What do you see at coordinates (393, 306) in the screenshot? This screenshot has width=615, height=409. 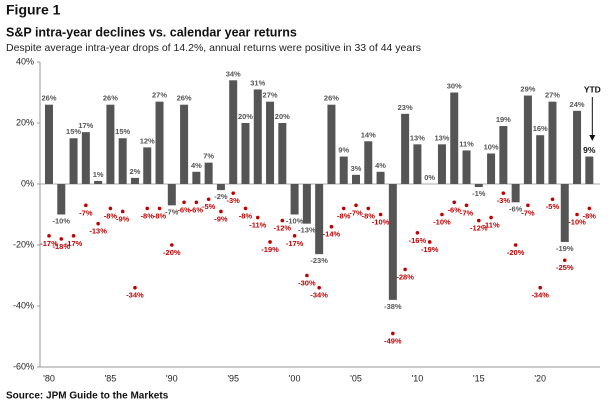 I see `bar-label: -38%` at bounding box center [393, 306].